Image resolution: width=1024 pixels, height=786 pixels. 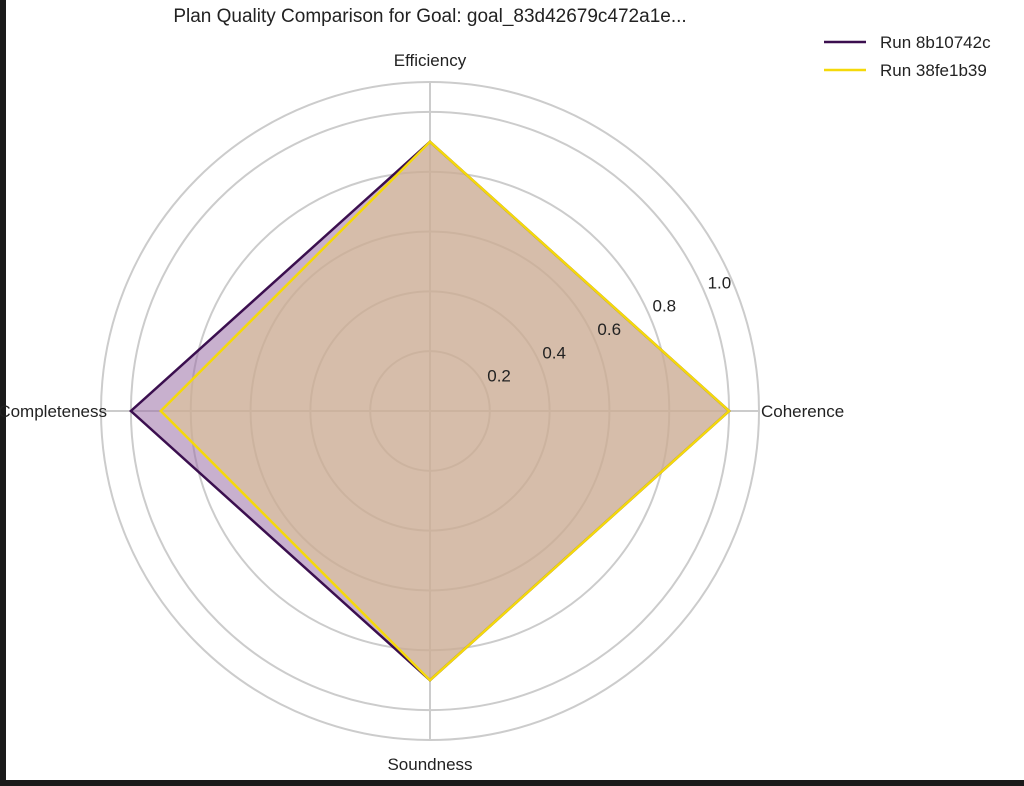 What do you see at coordinates (554, 352) in the screenshot?
I see `radial-tick-label: 0.4` at bounding box center [554, 352].